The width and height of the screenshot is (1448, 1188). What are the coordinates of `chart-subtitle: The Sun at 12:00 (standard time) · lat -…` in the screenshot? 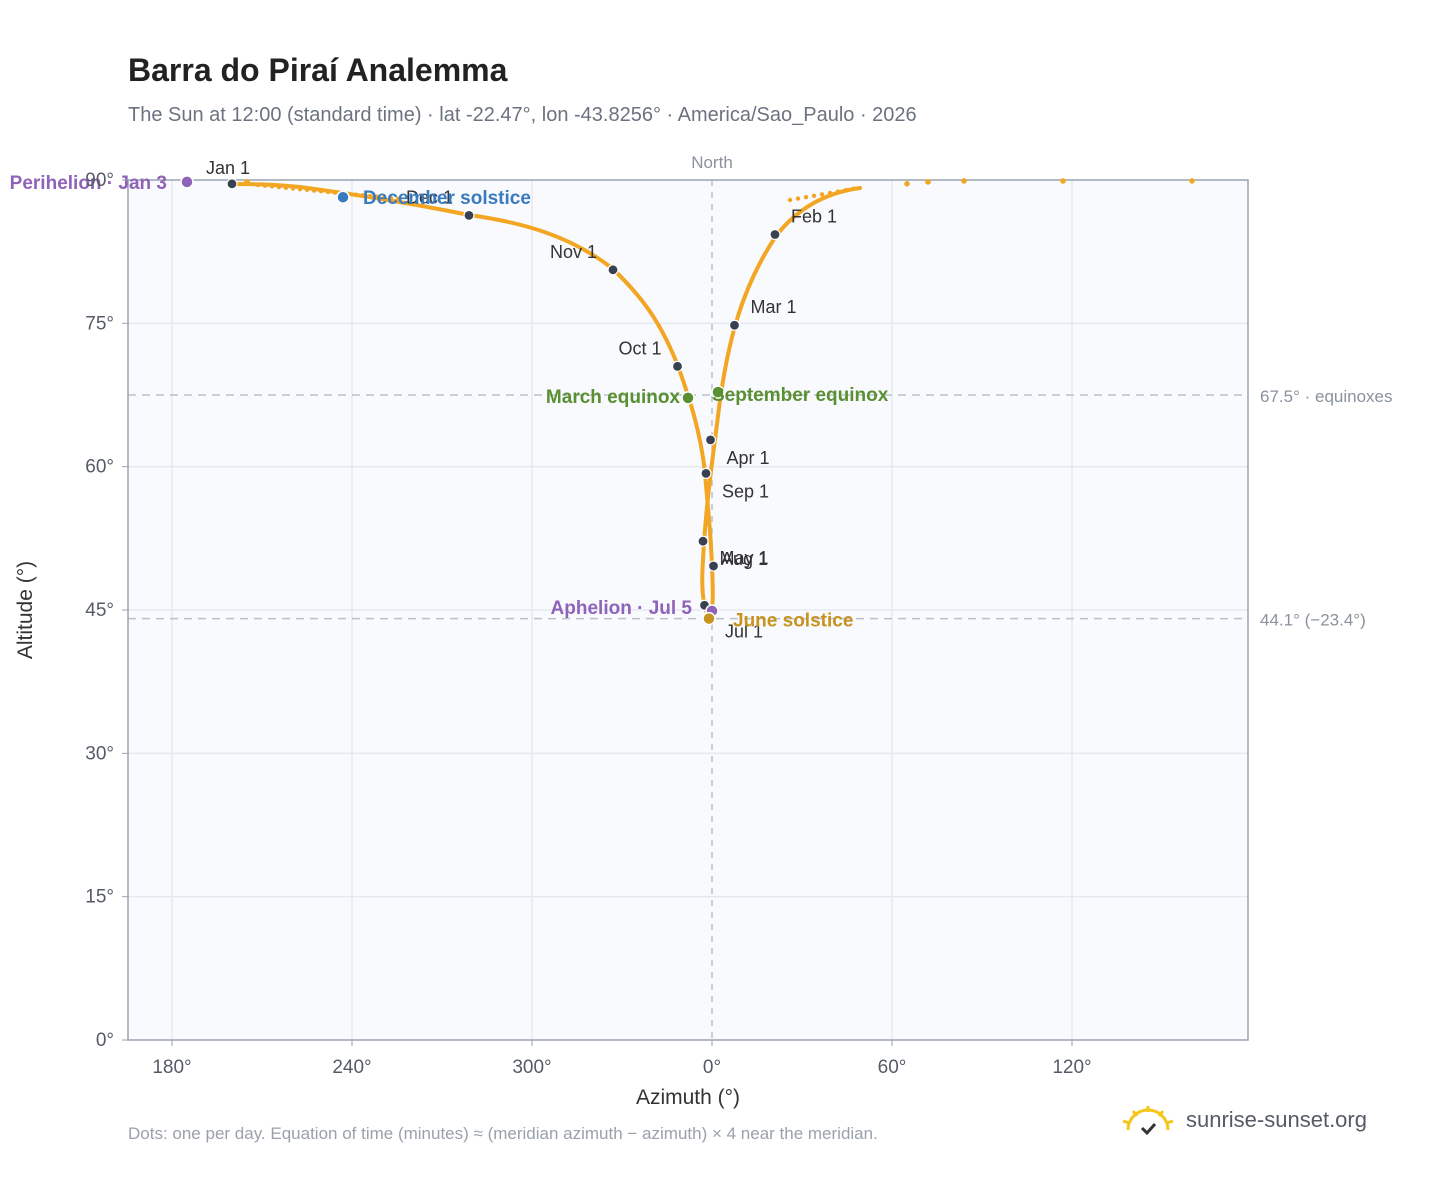 It's located at (522, 115).